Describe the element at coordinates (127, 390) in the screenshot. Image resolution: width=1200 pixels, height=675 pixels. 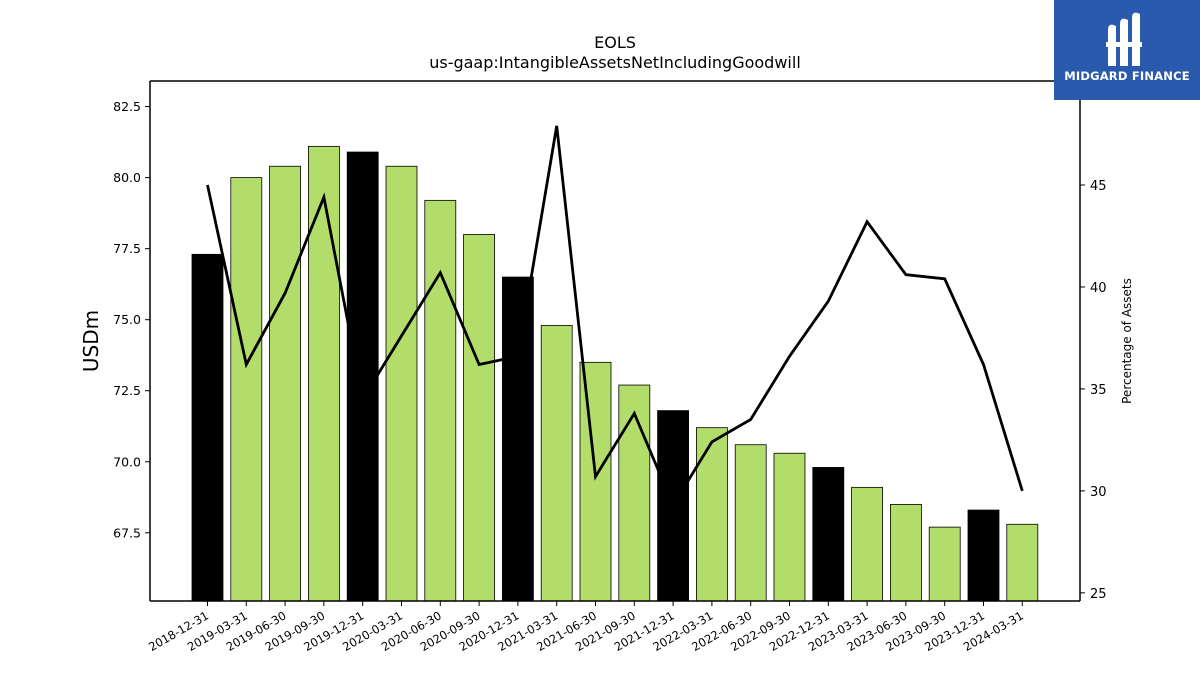
I see `y-tick-label: 72.5` at that location.